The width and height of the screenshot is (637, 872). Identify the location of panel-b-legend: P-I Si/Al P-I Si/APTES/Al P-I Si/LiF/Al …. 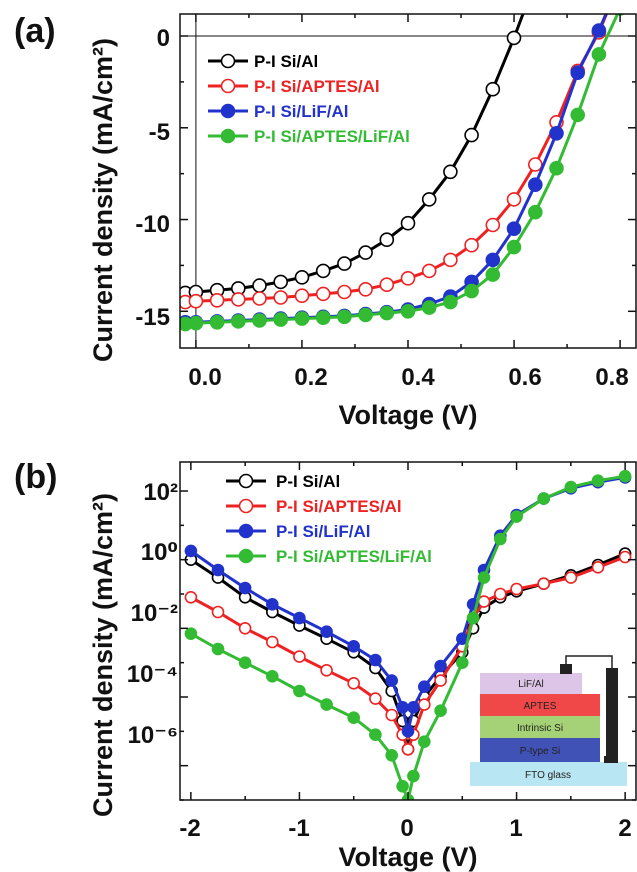
(329, 519).